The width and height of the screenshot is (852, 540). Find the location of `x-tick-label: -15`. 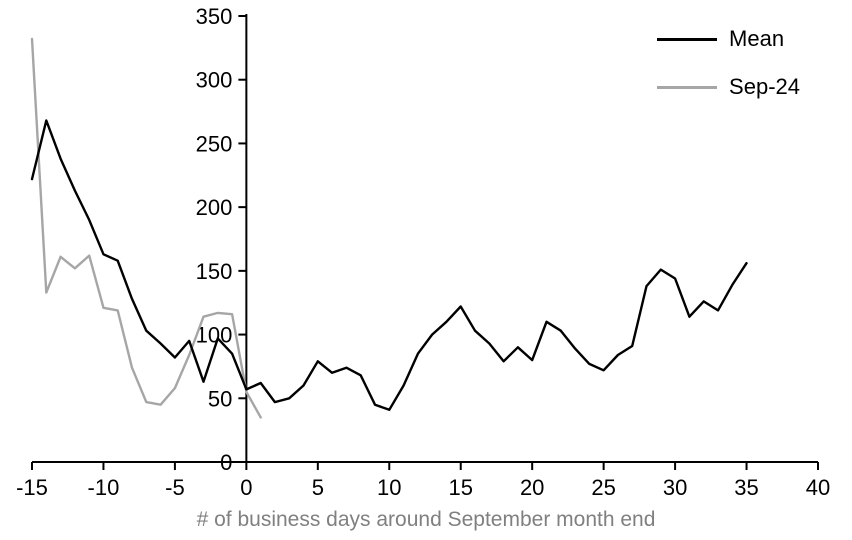

x-tick-label: -15 is located at coordinates (32, 487).